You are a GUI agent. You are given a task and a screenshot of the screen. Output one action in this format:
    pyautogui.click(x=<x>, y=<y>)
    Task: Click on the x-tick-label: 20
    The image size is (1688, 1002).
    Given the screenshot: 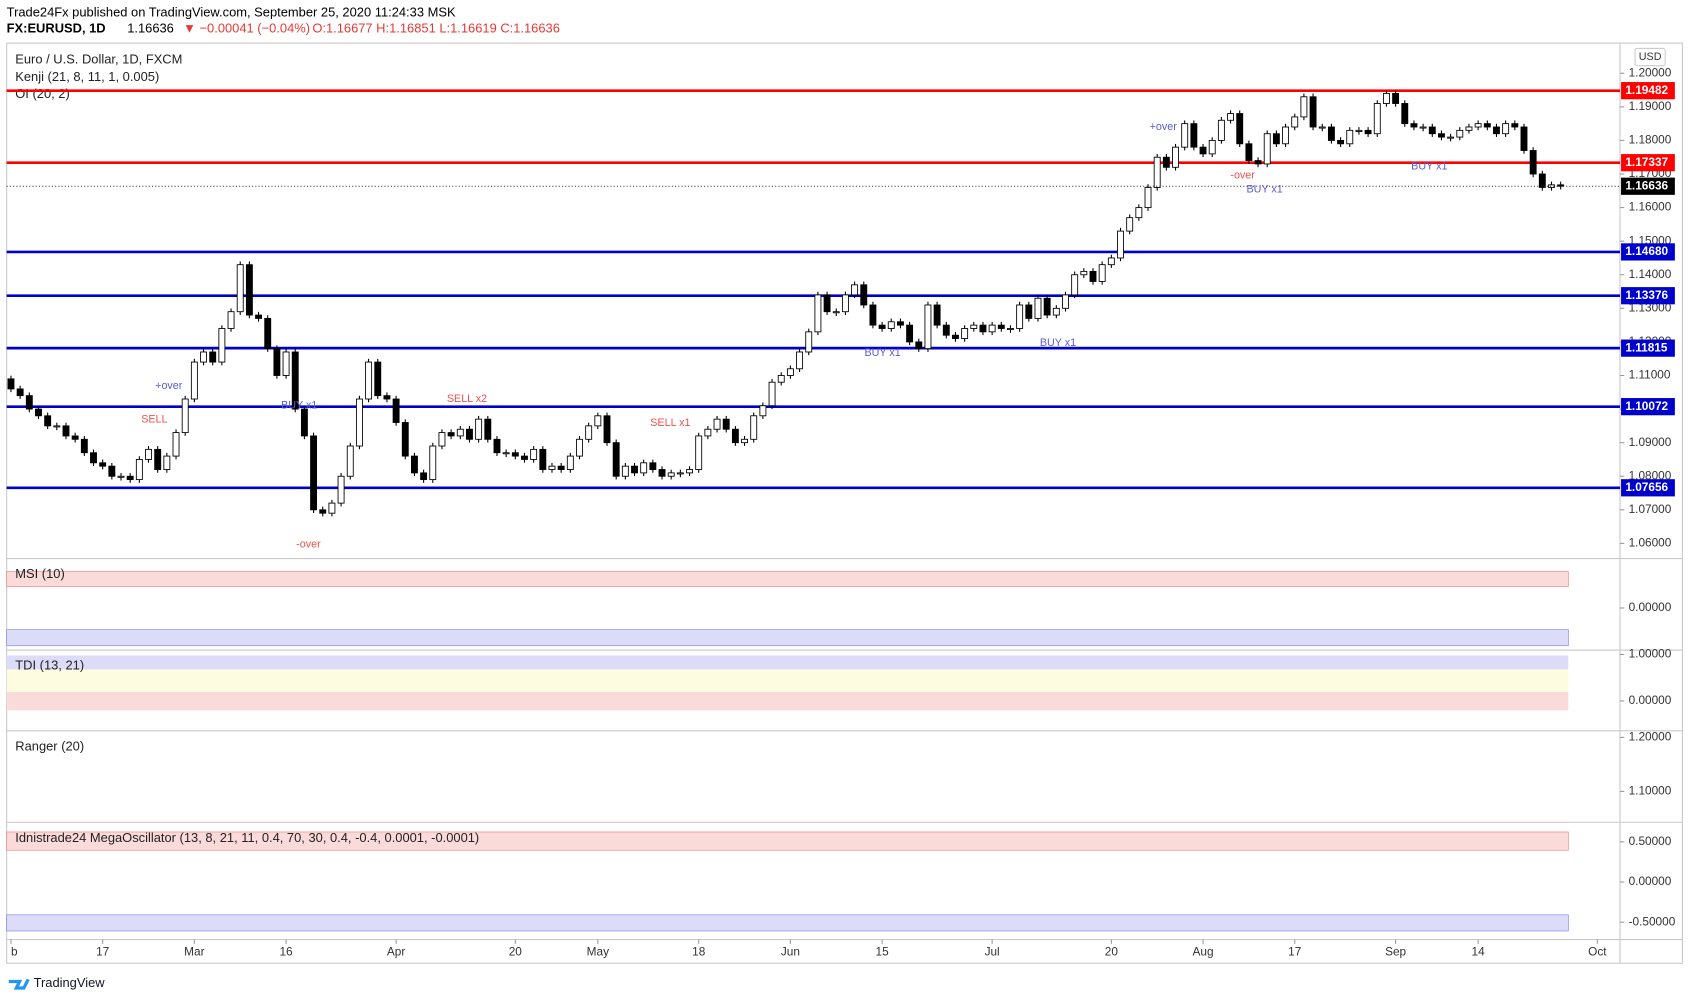 What is the action you would take?
    pyautogui.click(x=1112, y=952)
    